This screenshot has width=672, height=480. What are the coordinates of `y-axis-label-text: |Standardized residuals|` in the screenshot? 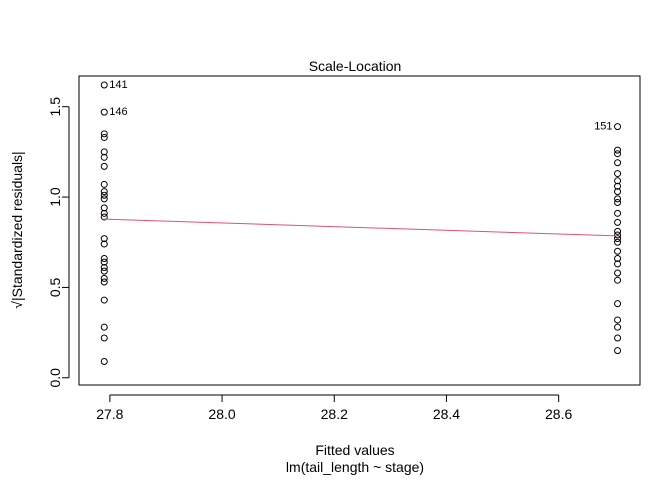 It's located at (17, 226).